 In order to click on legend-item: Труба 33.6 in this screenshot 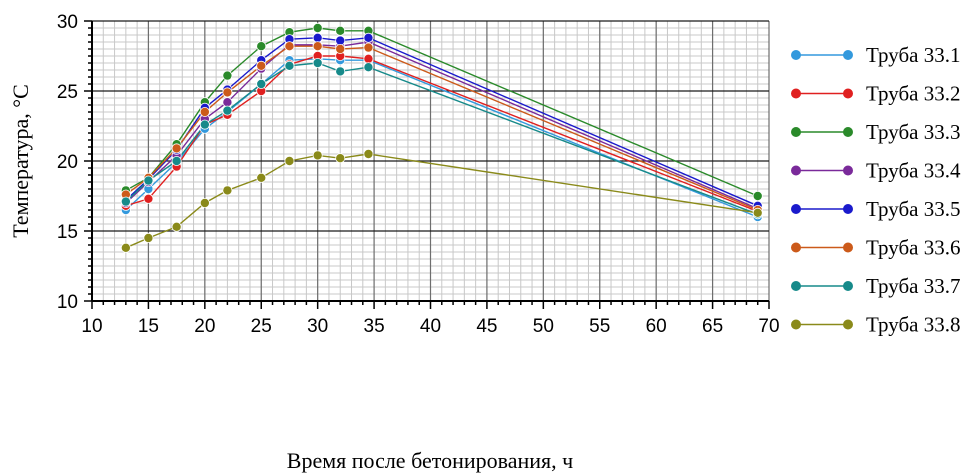, I will do `click(875, 248)`.